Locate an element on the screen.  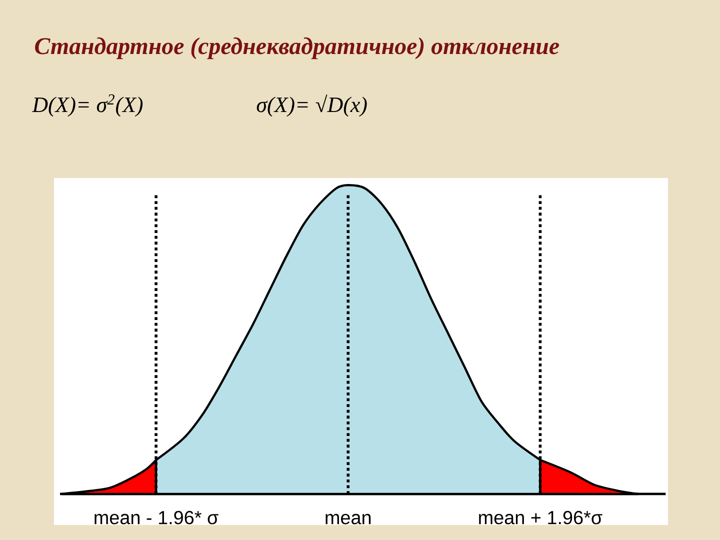
chart-title: Стандартное (среднеквадратичное) отклонение is located at coordinates (297, 48).